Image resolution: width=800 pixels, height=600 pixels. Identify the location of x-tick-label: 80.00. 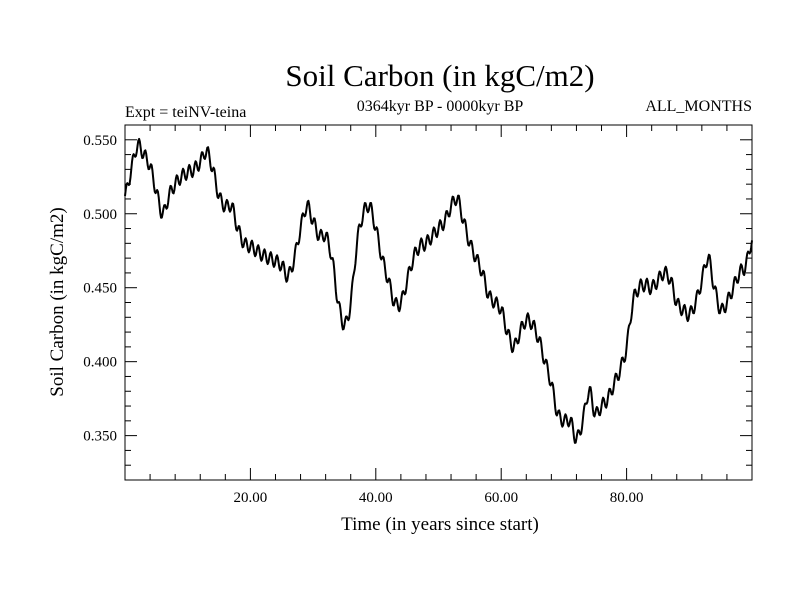
(627, 498).